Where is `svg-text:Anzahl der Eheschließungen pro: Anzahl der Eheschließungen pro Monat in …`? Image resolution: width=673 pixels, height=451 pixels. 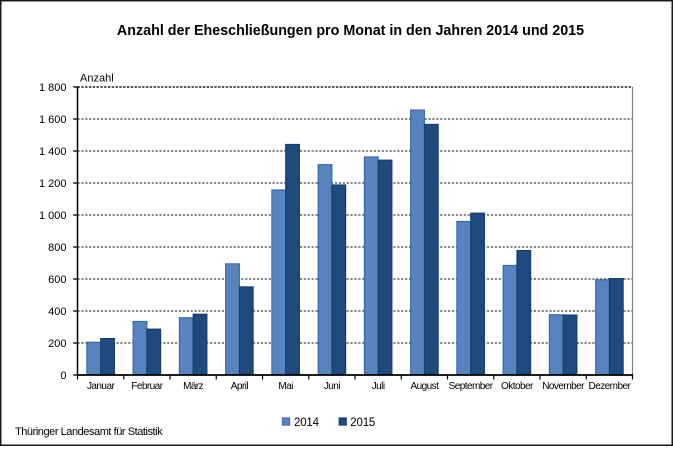 svg-text:Anzahl der Eheschließungen pro: Anzahl der Eheschließungen pro Monat in … is located at coordinates (350, 31).